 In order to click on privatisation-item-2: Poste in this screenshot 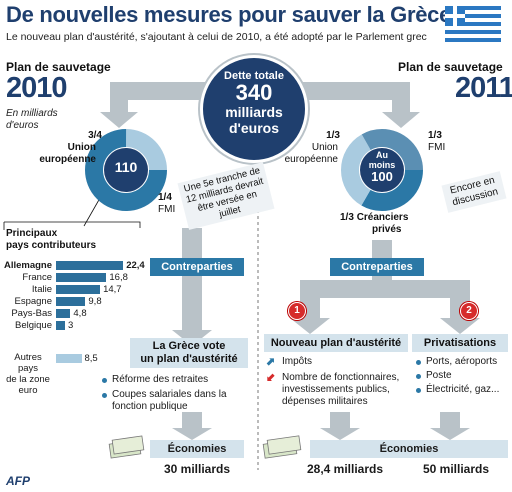, I will do `click(462, 376)`.